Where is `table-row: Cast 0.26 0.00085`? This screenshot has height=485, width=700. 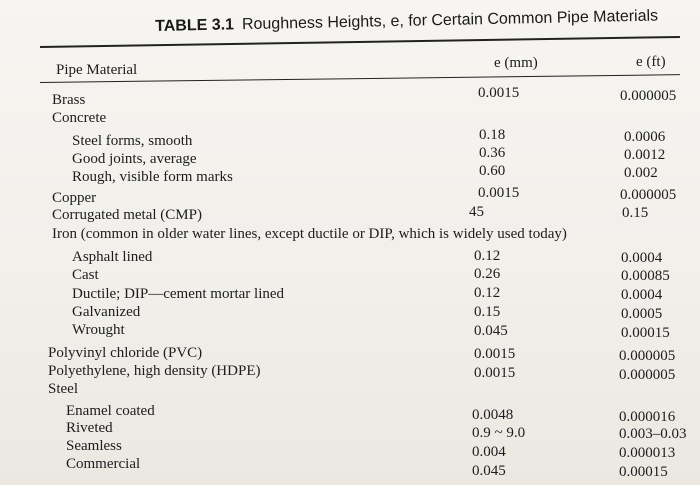
table-row: Cast 0.26 0.00085 is located at coordinates (350, 276).